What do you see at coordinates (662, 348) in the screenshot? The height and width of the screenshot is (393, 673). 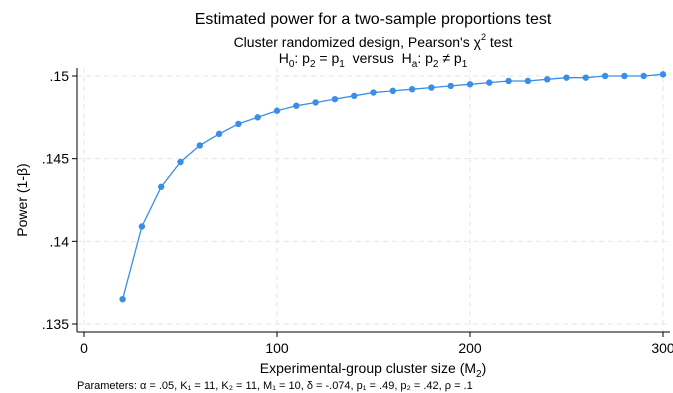 I see `x-tick-label: 300` at bounding box center [662, 348].